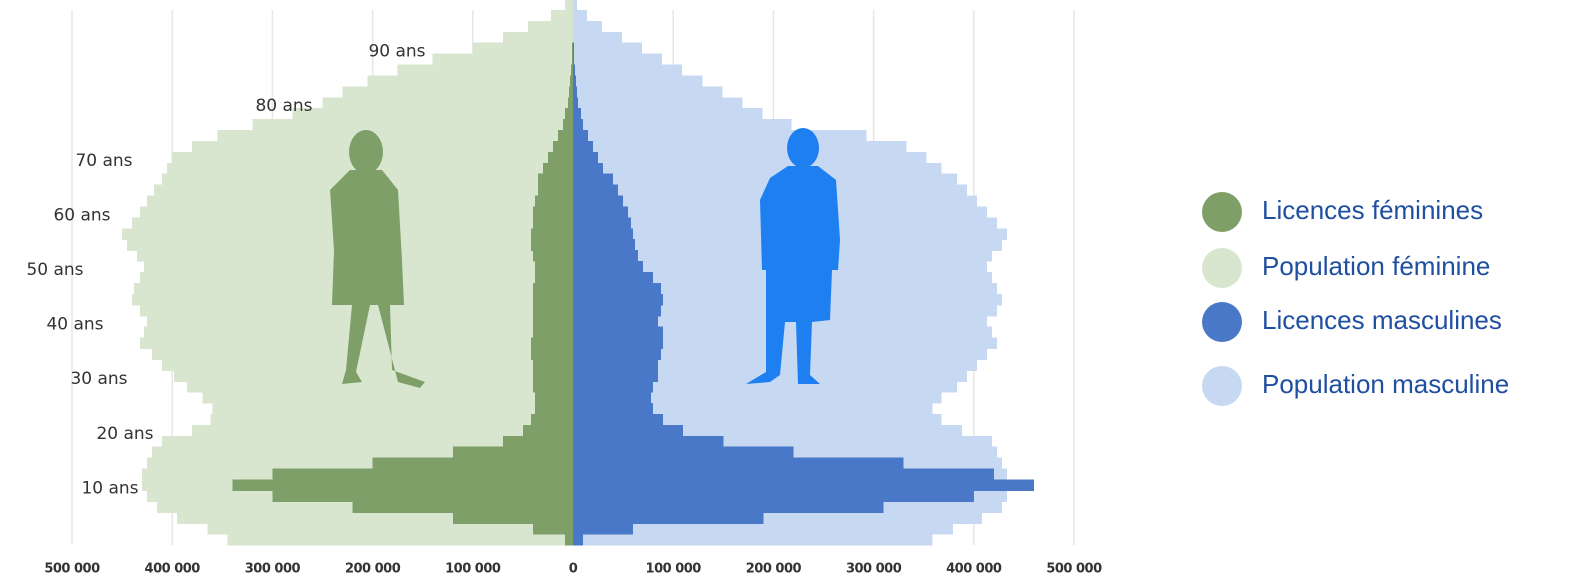  I want to click on x-tick-label: 0, so click(573, 569).